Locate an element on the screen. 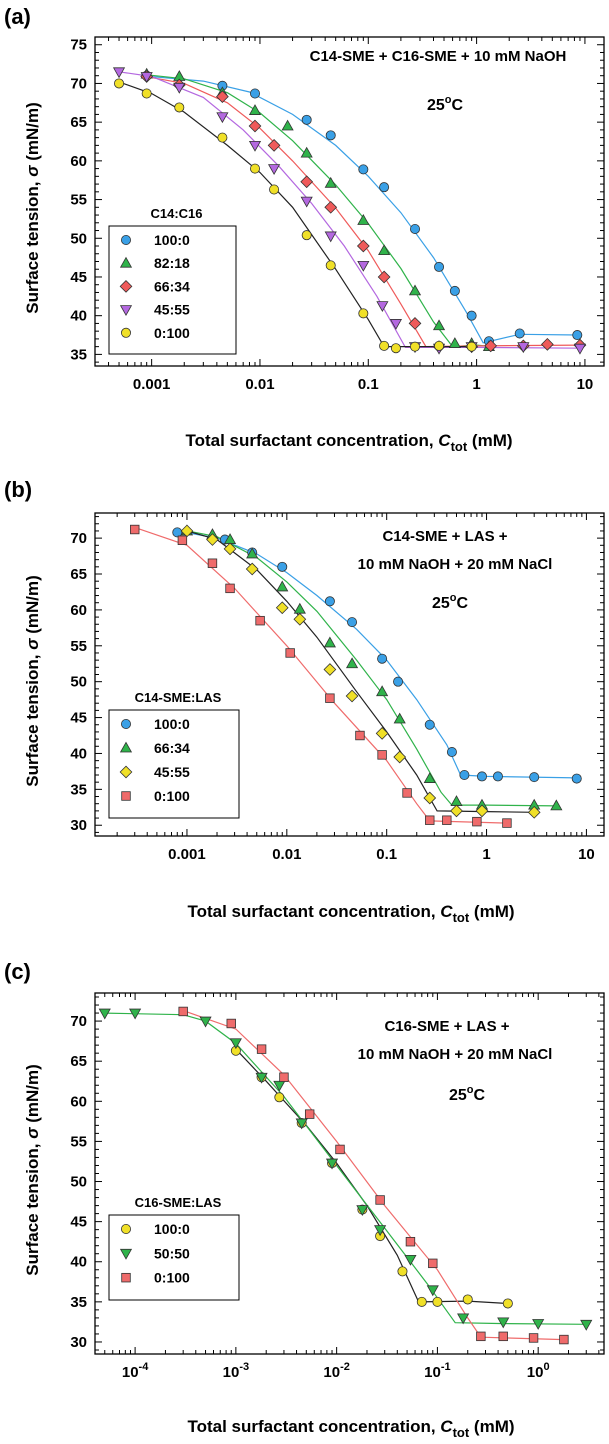 The image size is (609, 1444). y-tick-label: 50 is located at coordinates (78, 682).